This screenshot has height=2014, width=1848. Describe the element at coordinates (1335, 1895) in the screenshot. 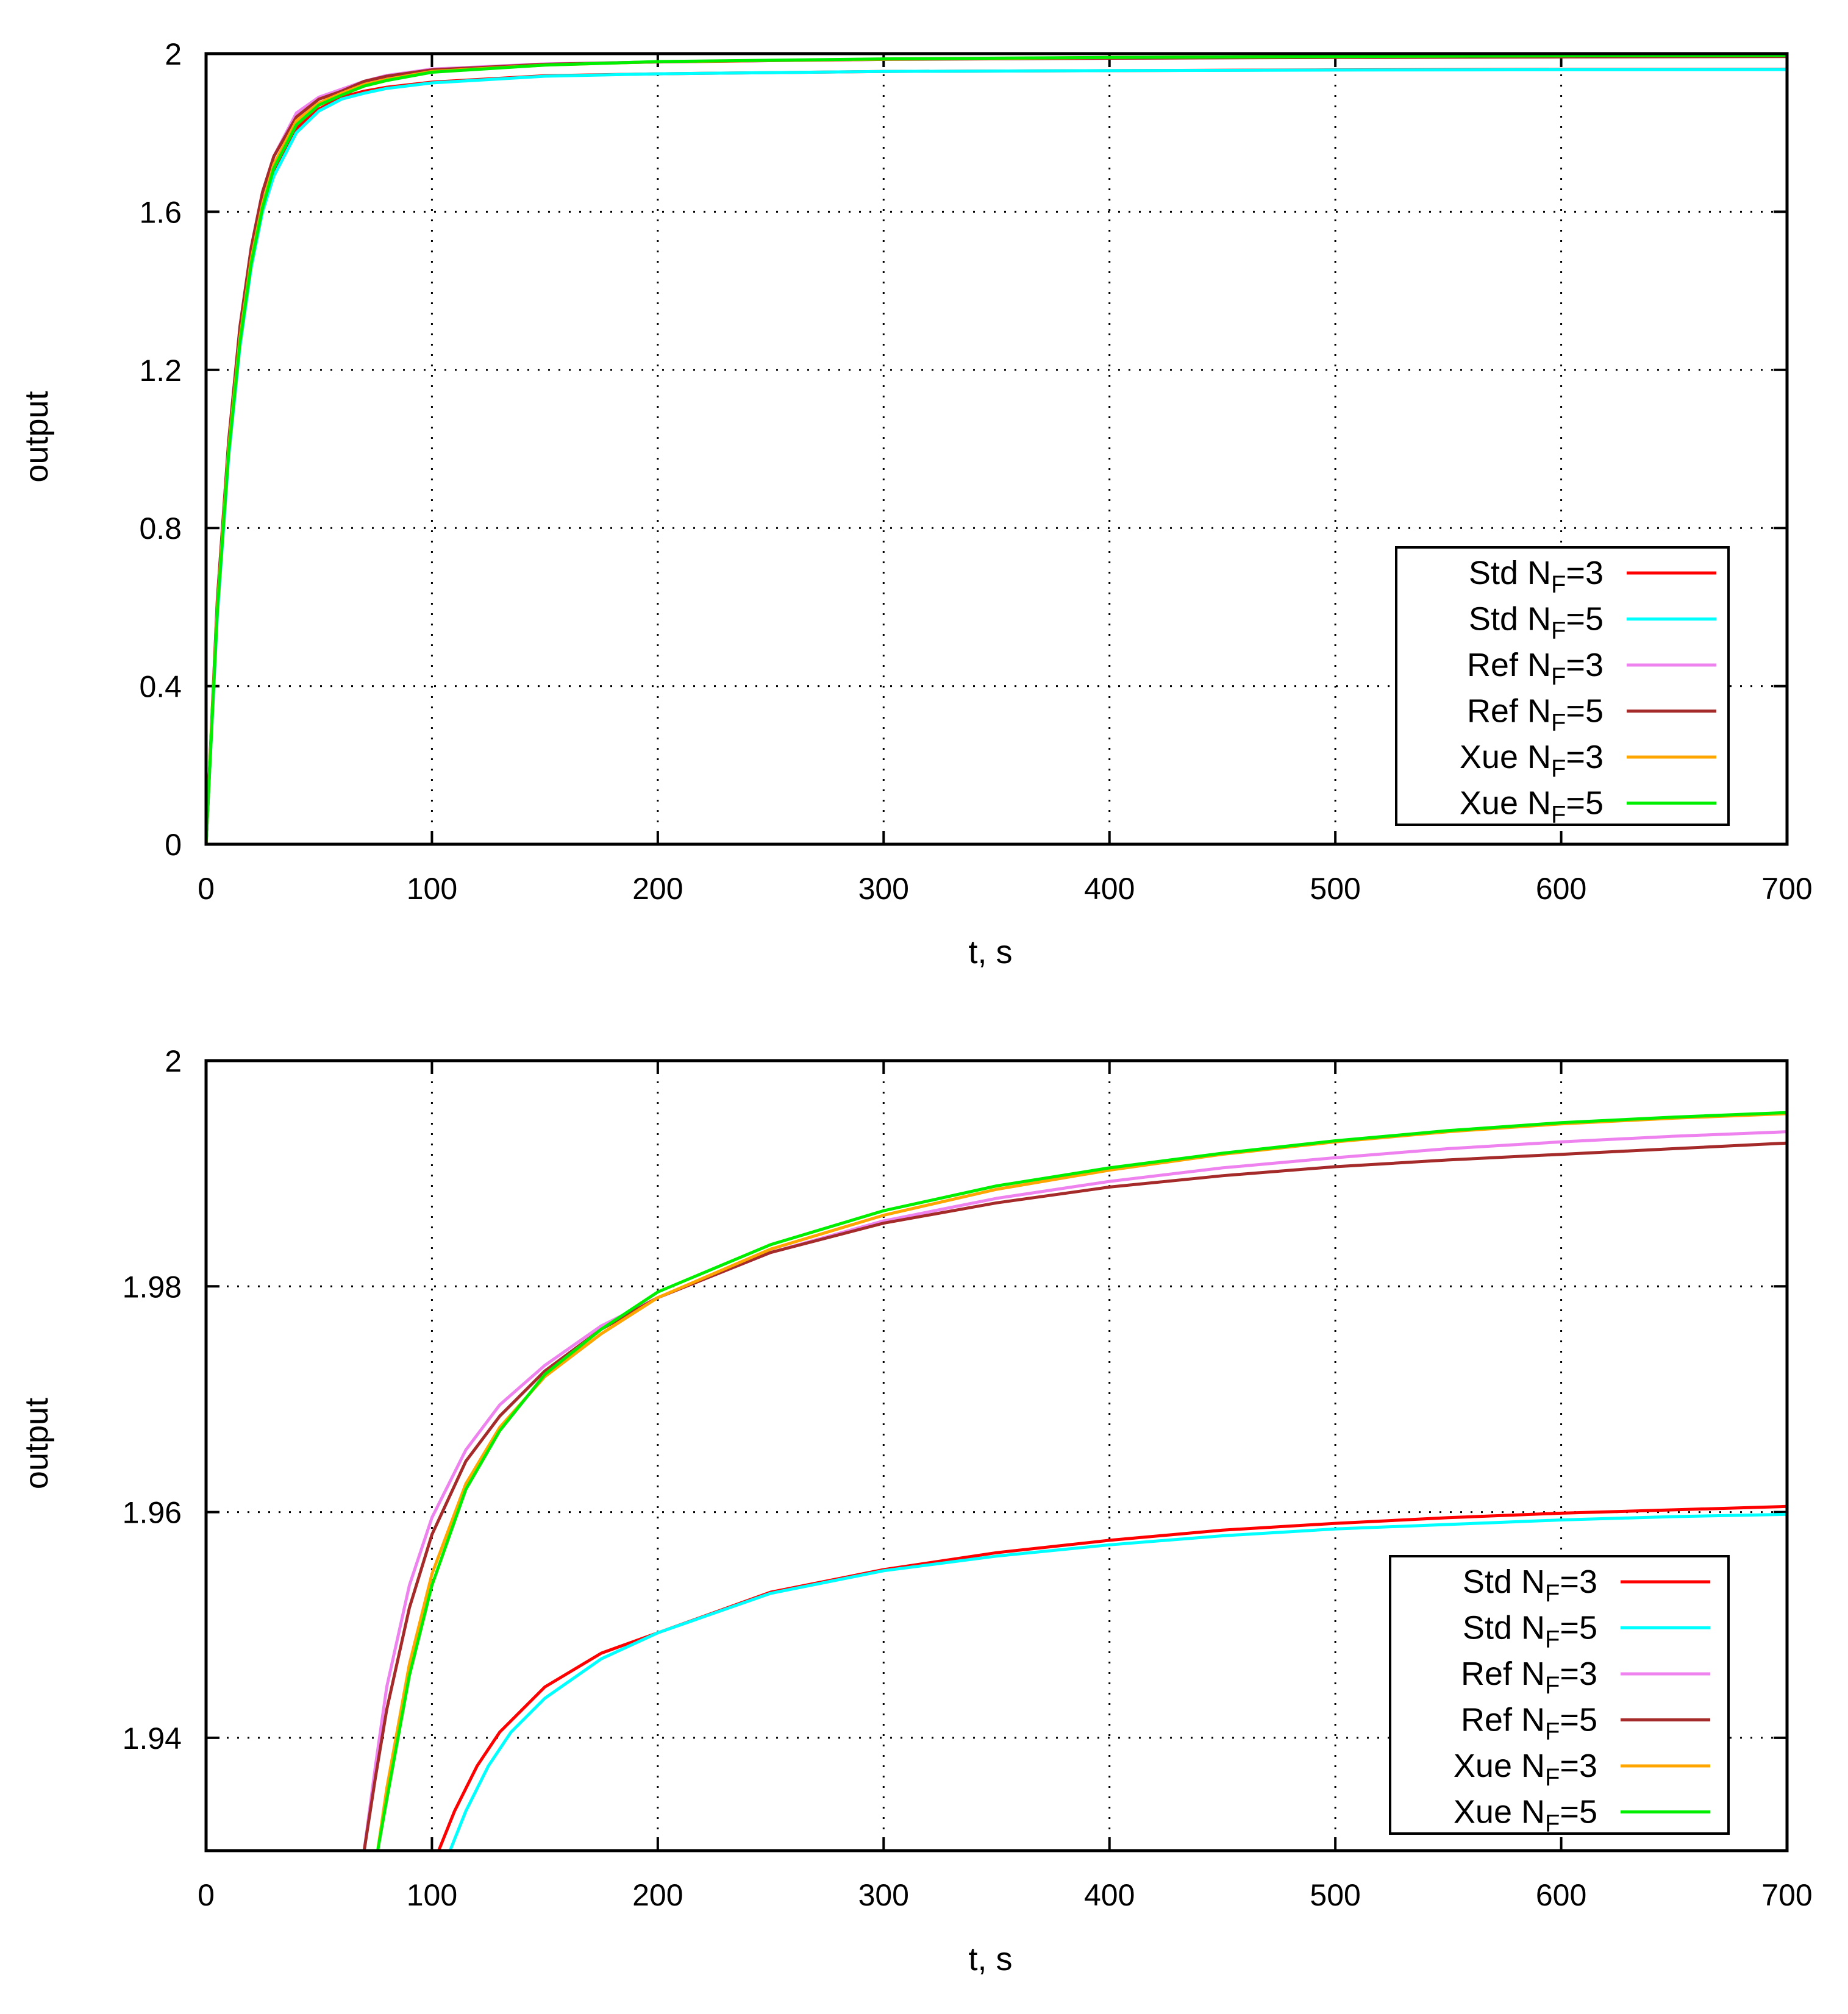

I see `bottom-x-tick-label: 500` at that location.